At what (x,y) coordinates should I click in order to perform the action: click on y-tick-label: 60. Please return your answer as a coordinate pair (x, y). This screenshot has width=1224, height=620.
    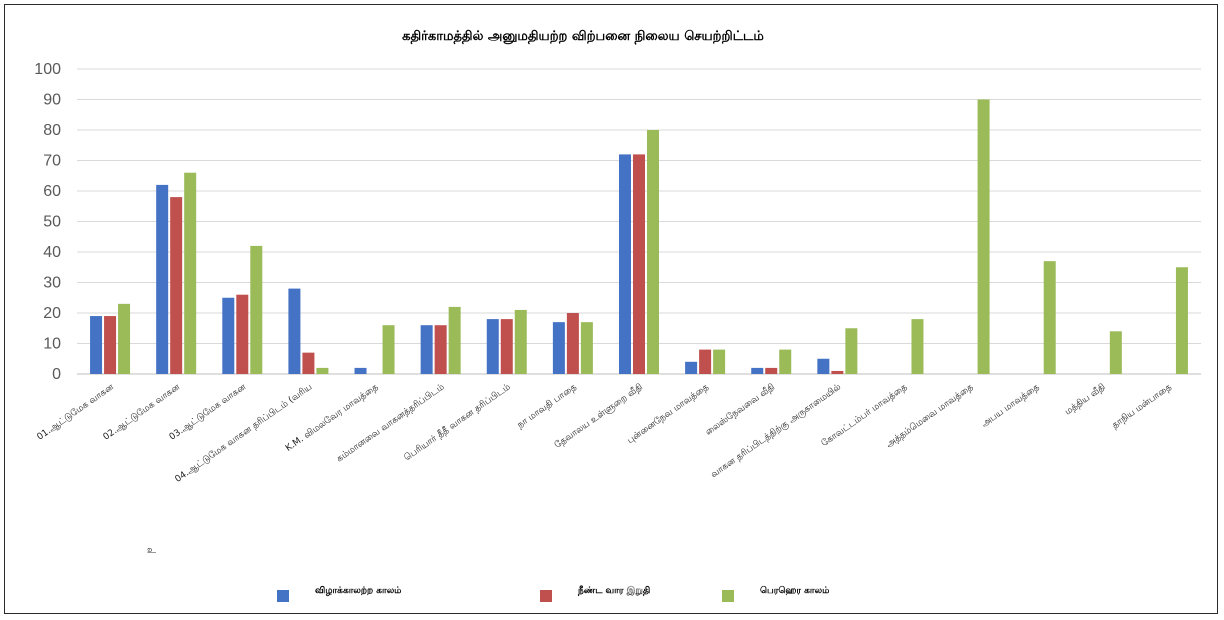
    Looking at the image, I should click on (52, 191).